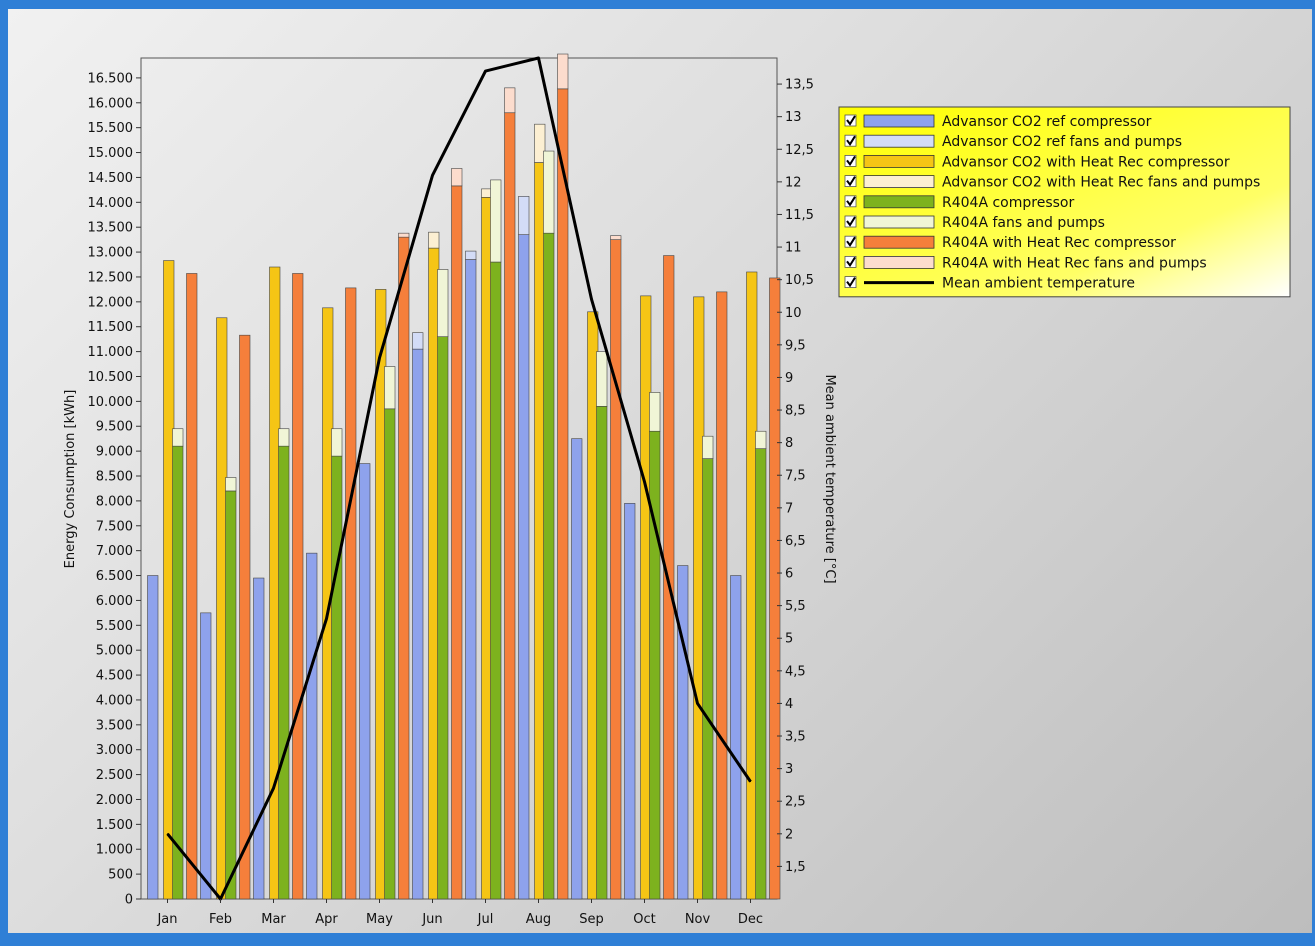 The image size is (1315, 946). What do you see at coordinates (111, 103) in the screenshot?
I see `y-tick-label: 16.000` at bounding box center [111, 103].